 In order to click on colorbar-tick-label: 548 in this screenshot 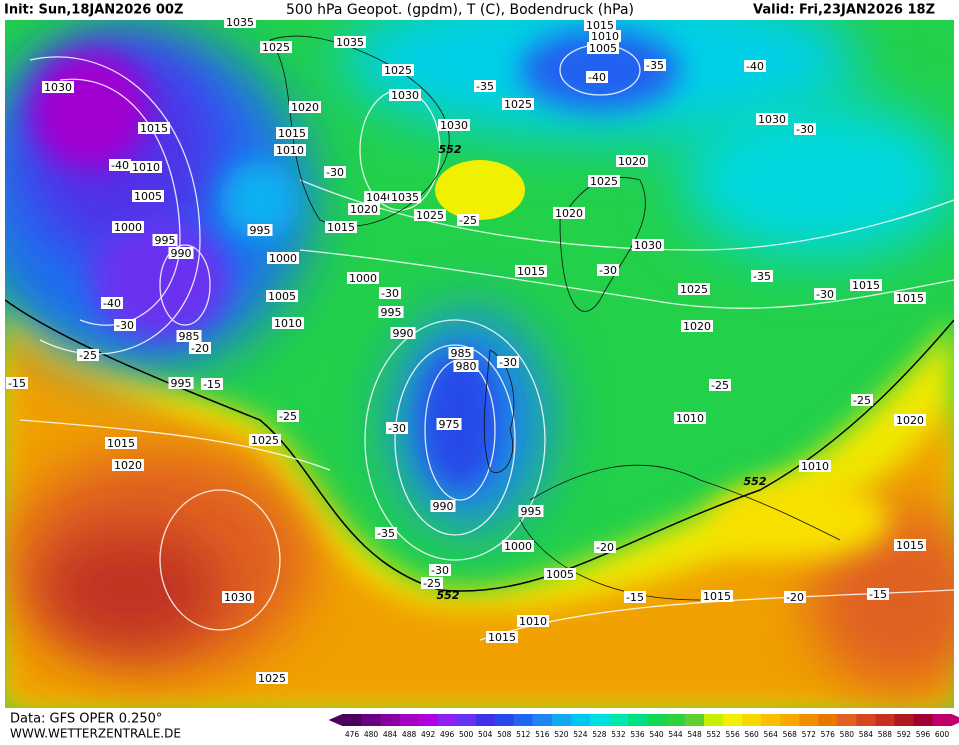, I will do `click(694, 734)`.